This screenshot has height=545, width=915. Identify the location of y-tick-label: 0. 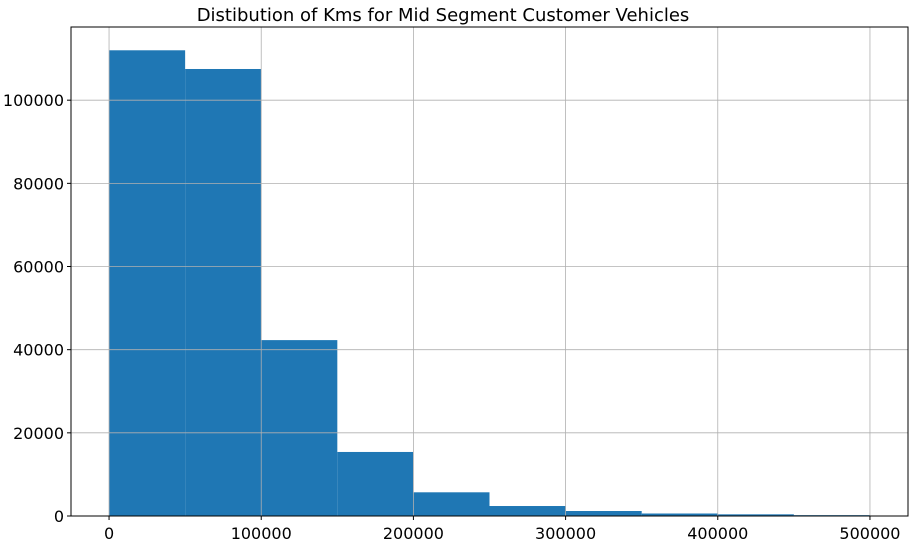
(59, 516).